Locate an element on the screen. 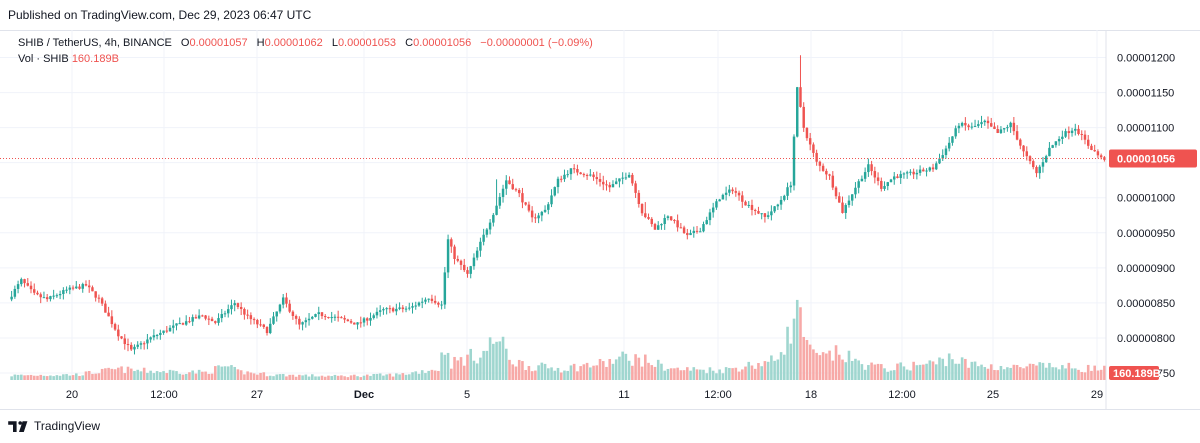  footer-brand: TradingView is located at coordinates (54, 426).